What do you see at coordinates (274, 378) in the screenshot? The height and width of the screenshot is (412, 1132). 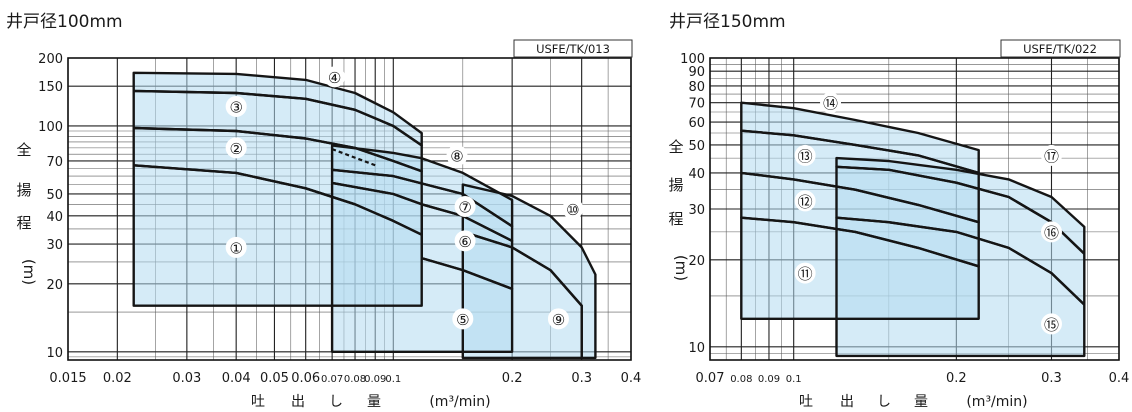 I see `x-tick-label: 0.05` at bounding box center [274, 378].